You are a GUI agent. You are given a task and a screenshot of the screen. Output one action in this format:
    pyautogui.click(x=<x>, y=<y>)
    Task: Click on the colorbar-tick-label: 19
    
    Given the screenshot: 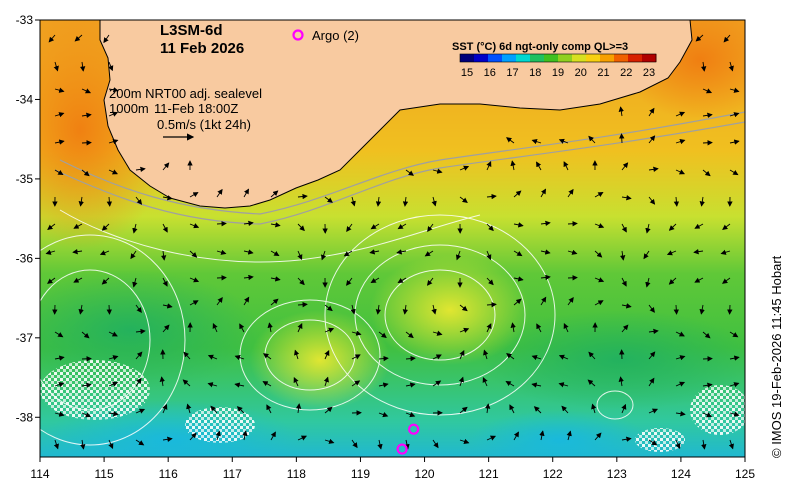 What is the action you would take?
    pyautogui.click(x=558, y=73)
    